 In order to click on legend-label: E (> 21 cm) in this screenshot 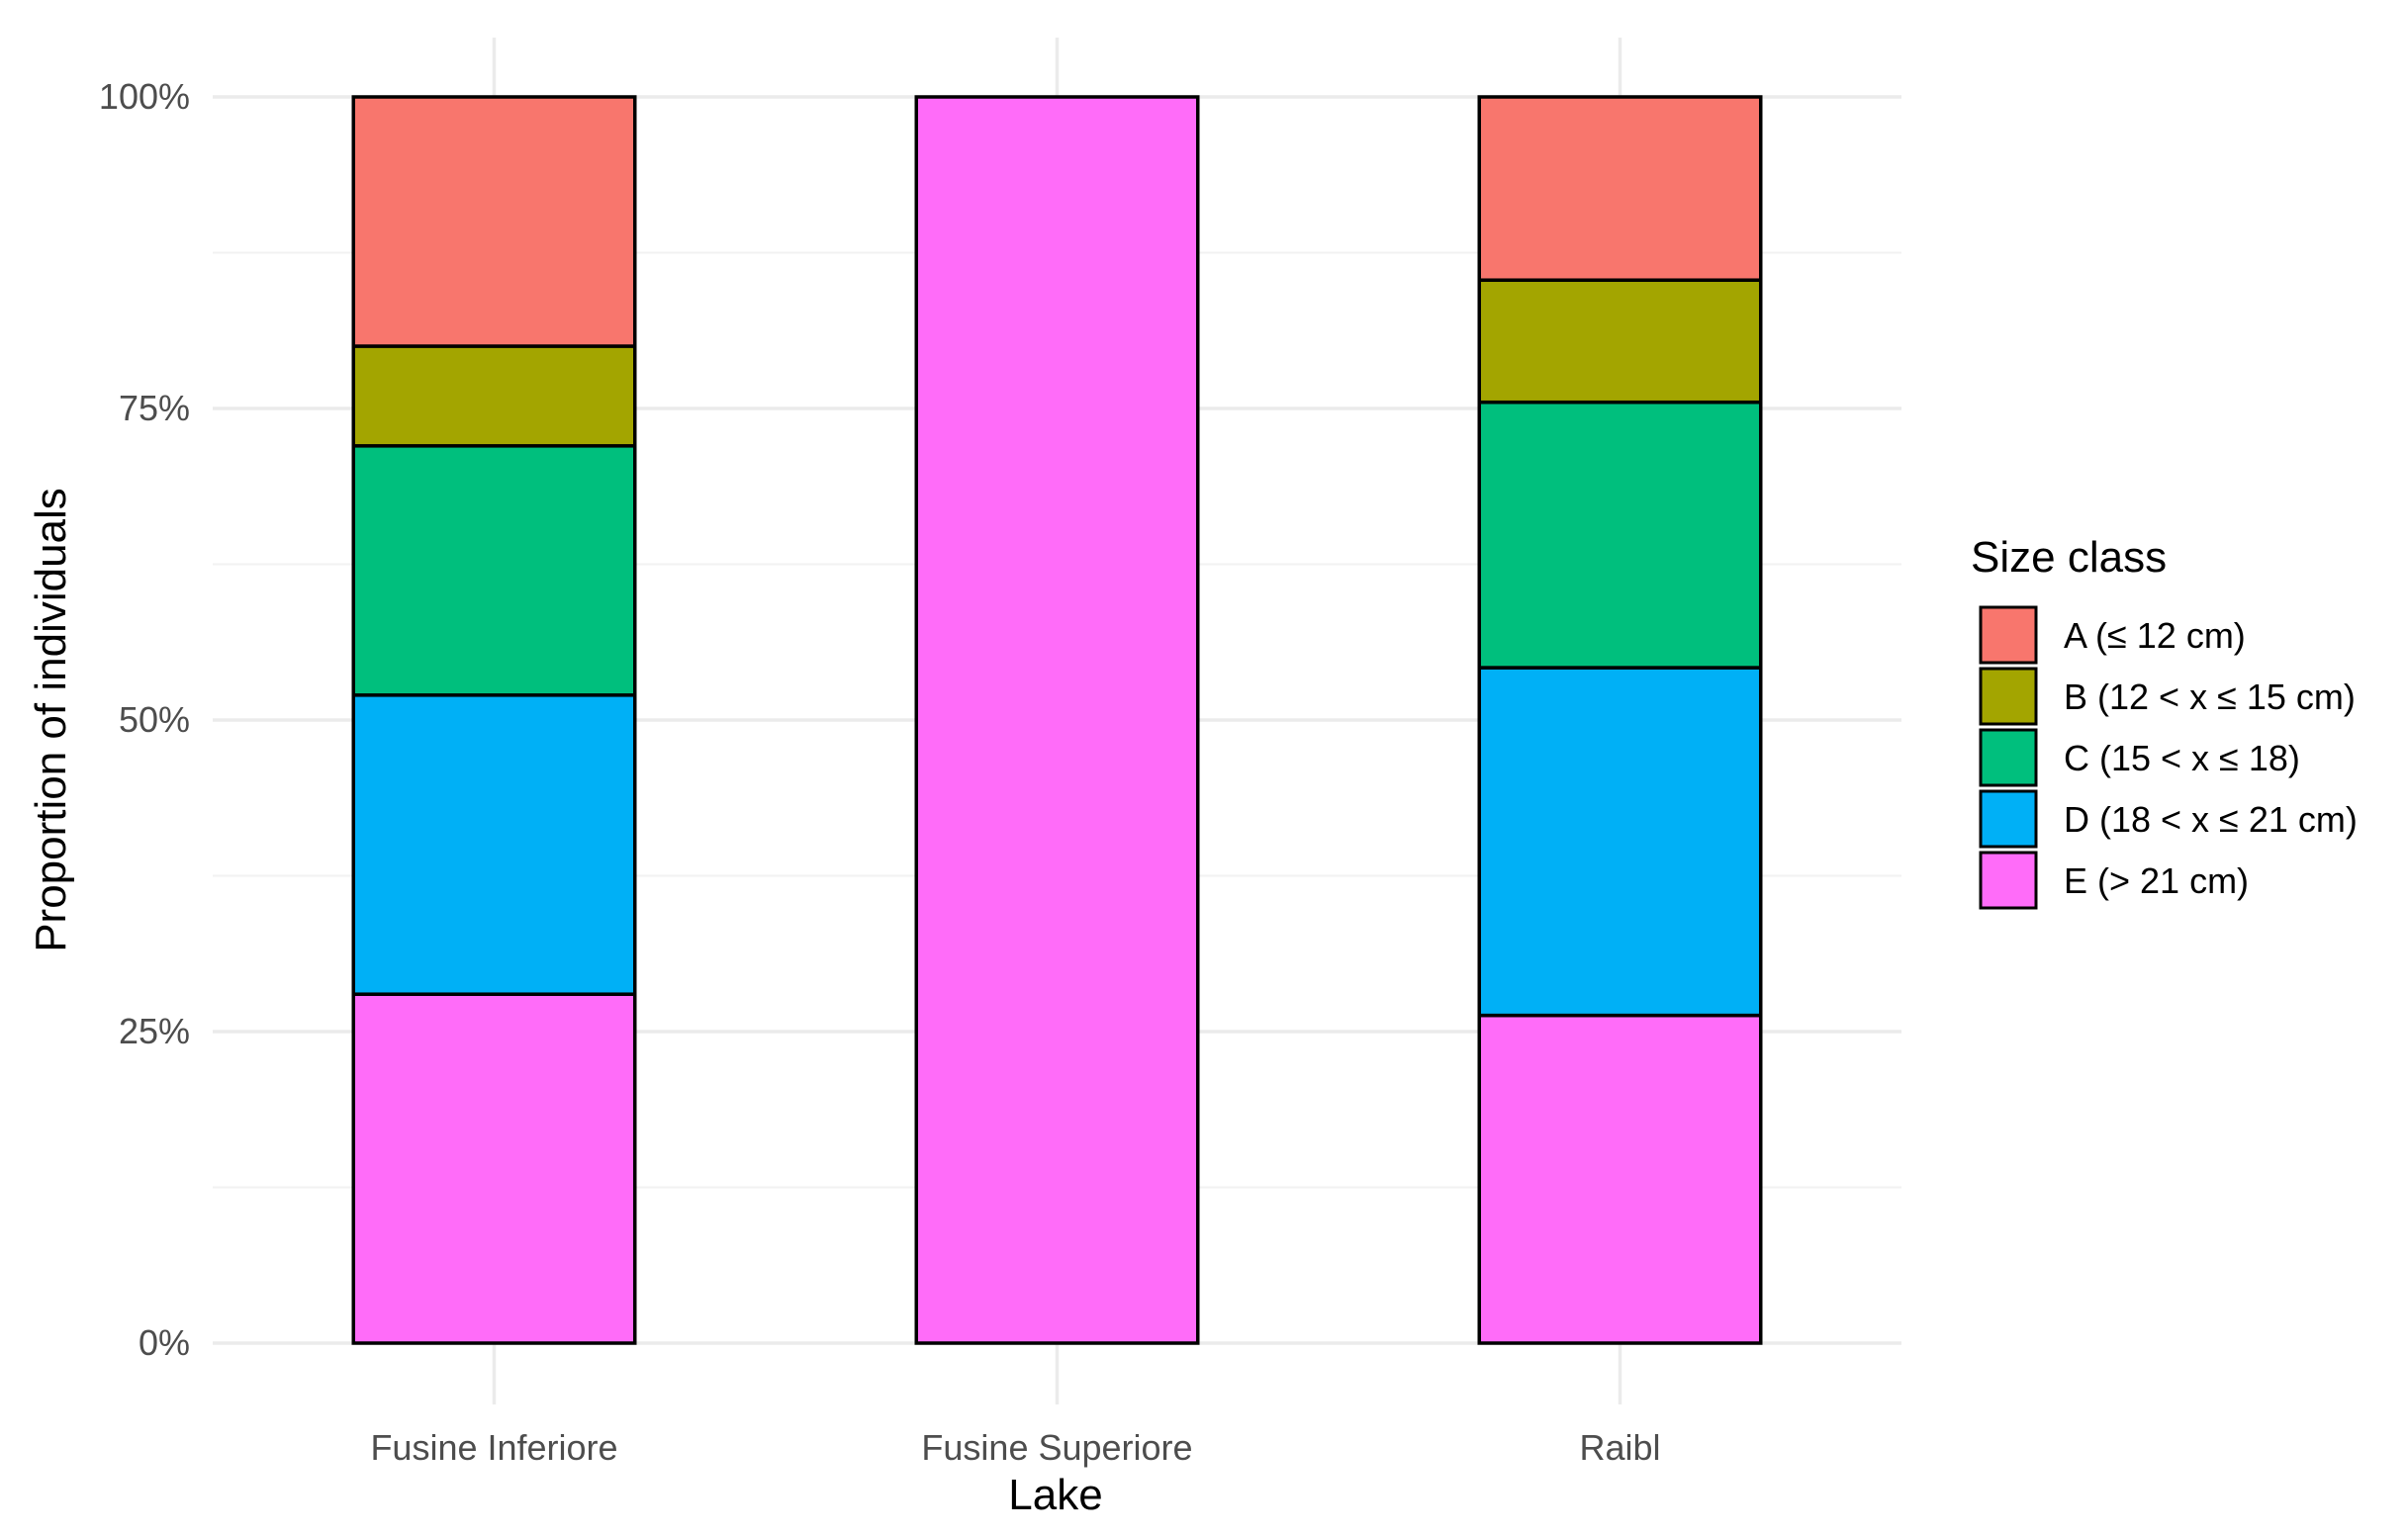, I will do `click(2156, 881)`.